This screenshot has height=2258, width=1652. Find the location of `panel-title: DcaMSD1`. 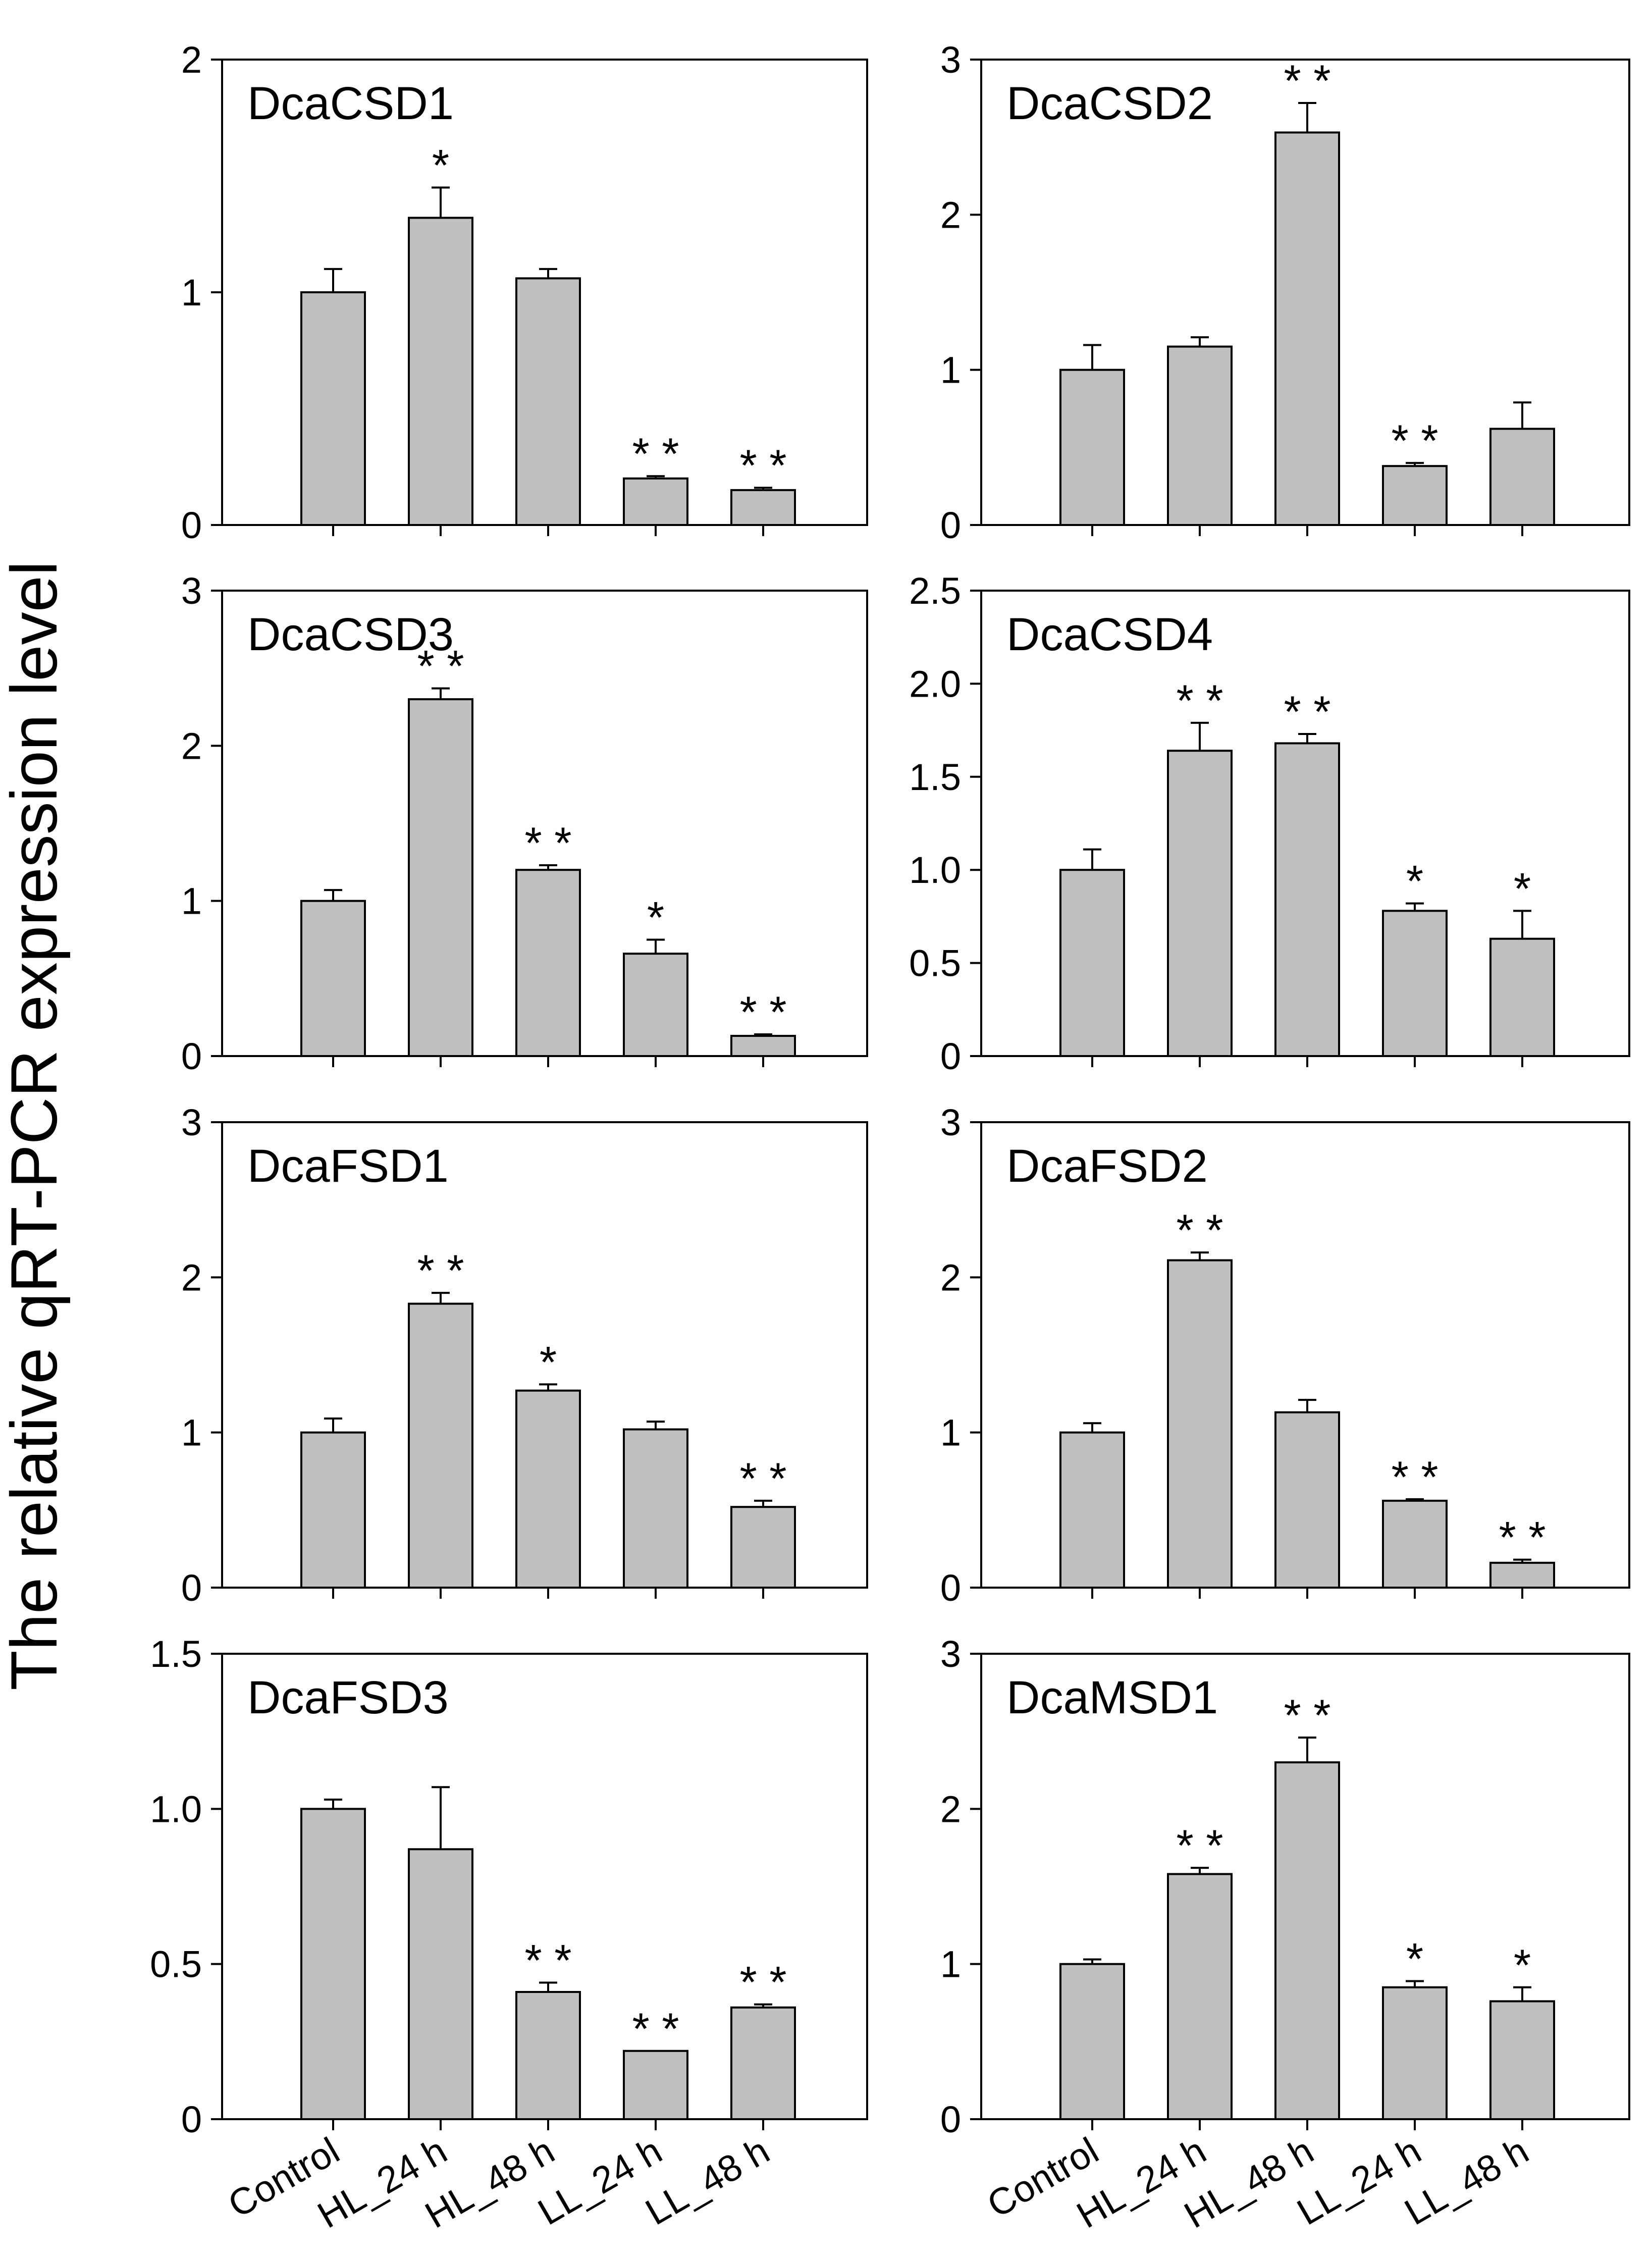

panel-title: DcaMSD1 is located at coordinates (1112, 1698).